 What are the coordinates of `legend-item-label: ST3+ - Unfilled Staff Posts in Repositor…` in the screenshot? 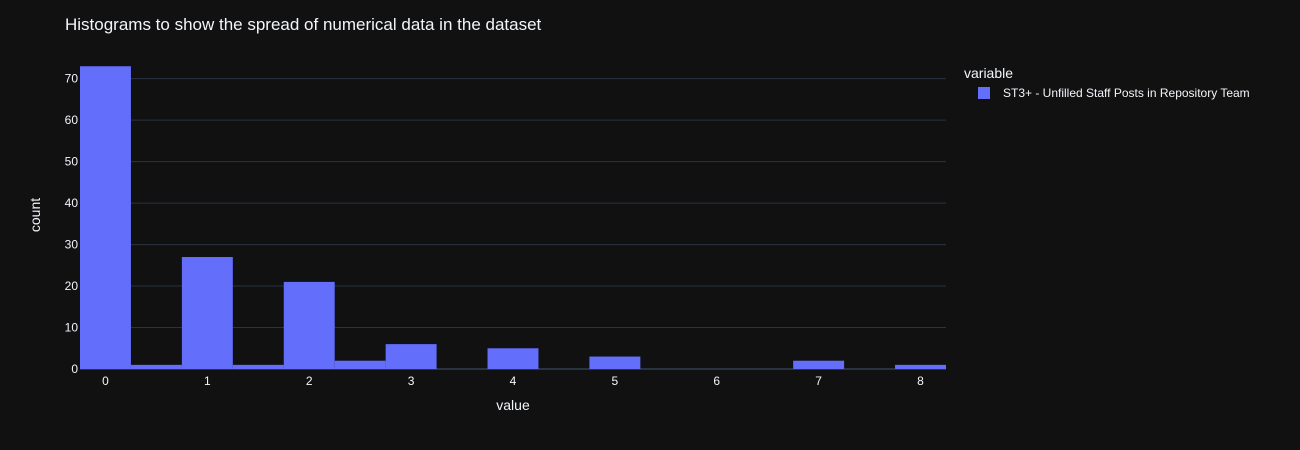 It's located at (1126, 93).